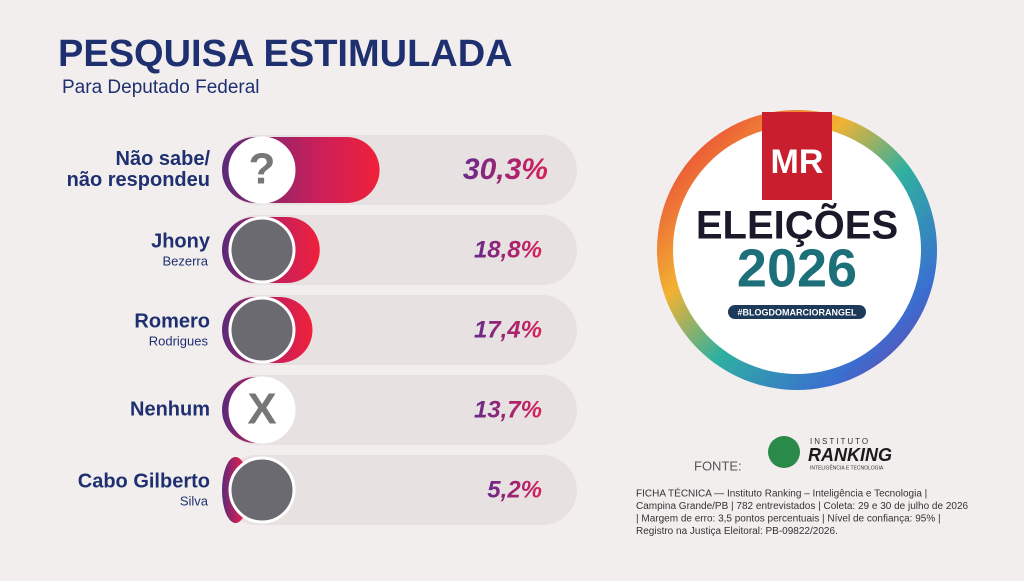 This screenshot has height=581, width=1024. I want to click on category-label: Romero, so click(172, 321).